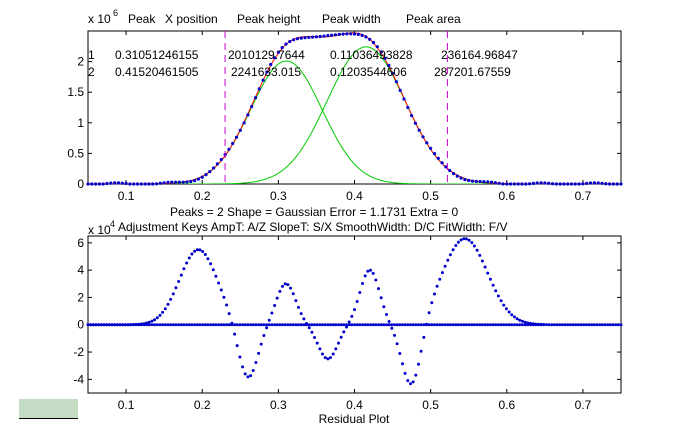 This screenshot has height=439, width=684. I want to click on top-x-tick-label: 0.4, so click(354, 196).